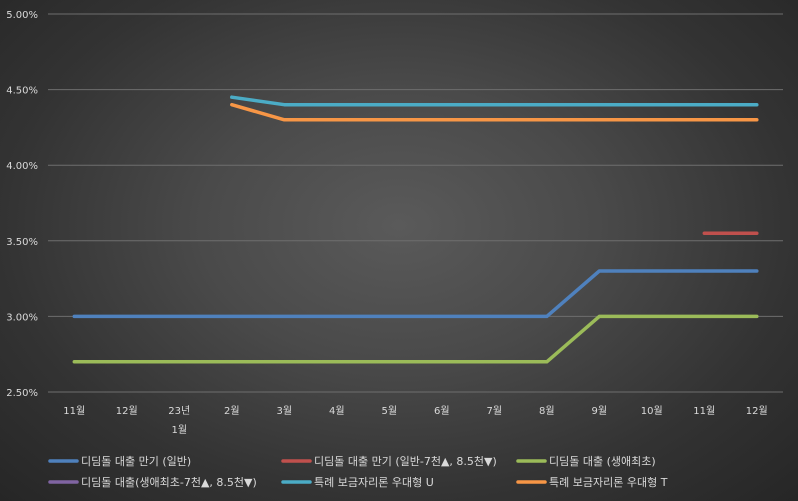  Describe the element at coordinates (22, 91) in the screenshot. I see `y-tick-label: 4.50%` at that location.